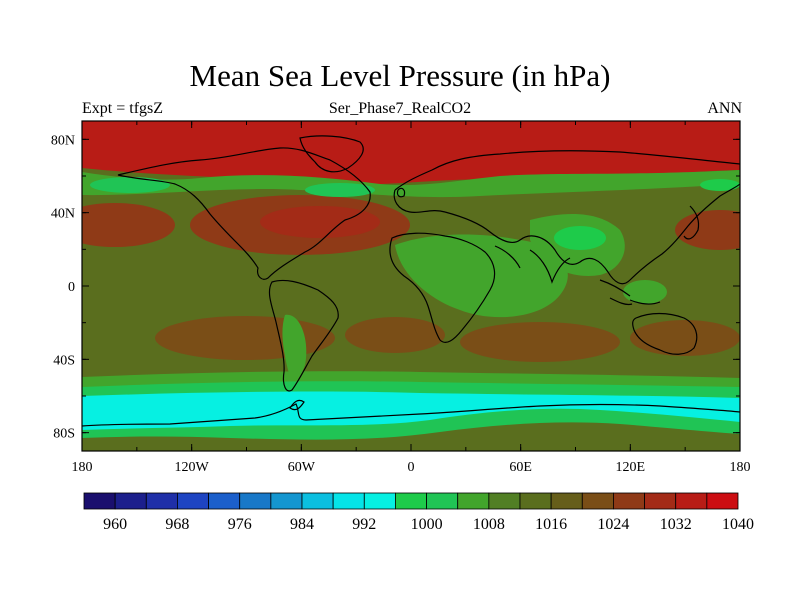 The width and height of the screenshot is (800, 600). What do you see at coordinates (411, 184) in the screenshot?
I see `northern-low-belt` at bounding box center [411, 184].